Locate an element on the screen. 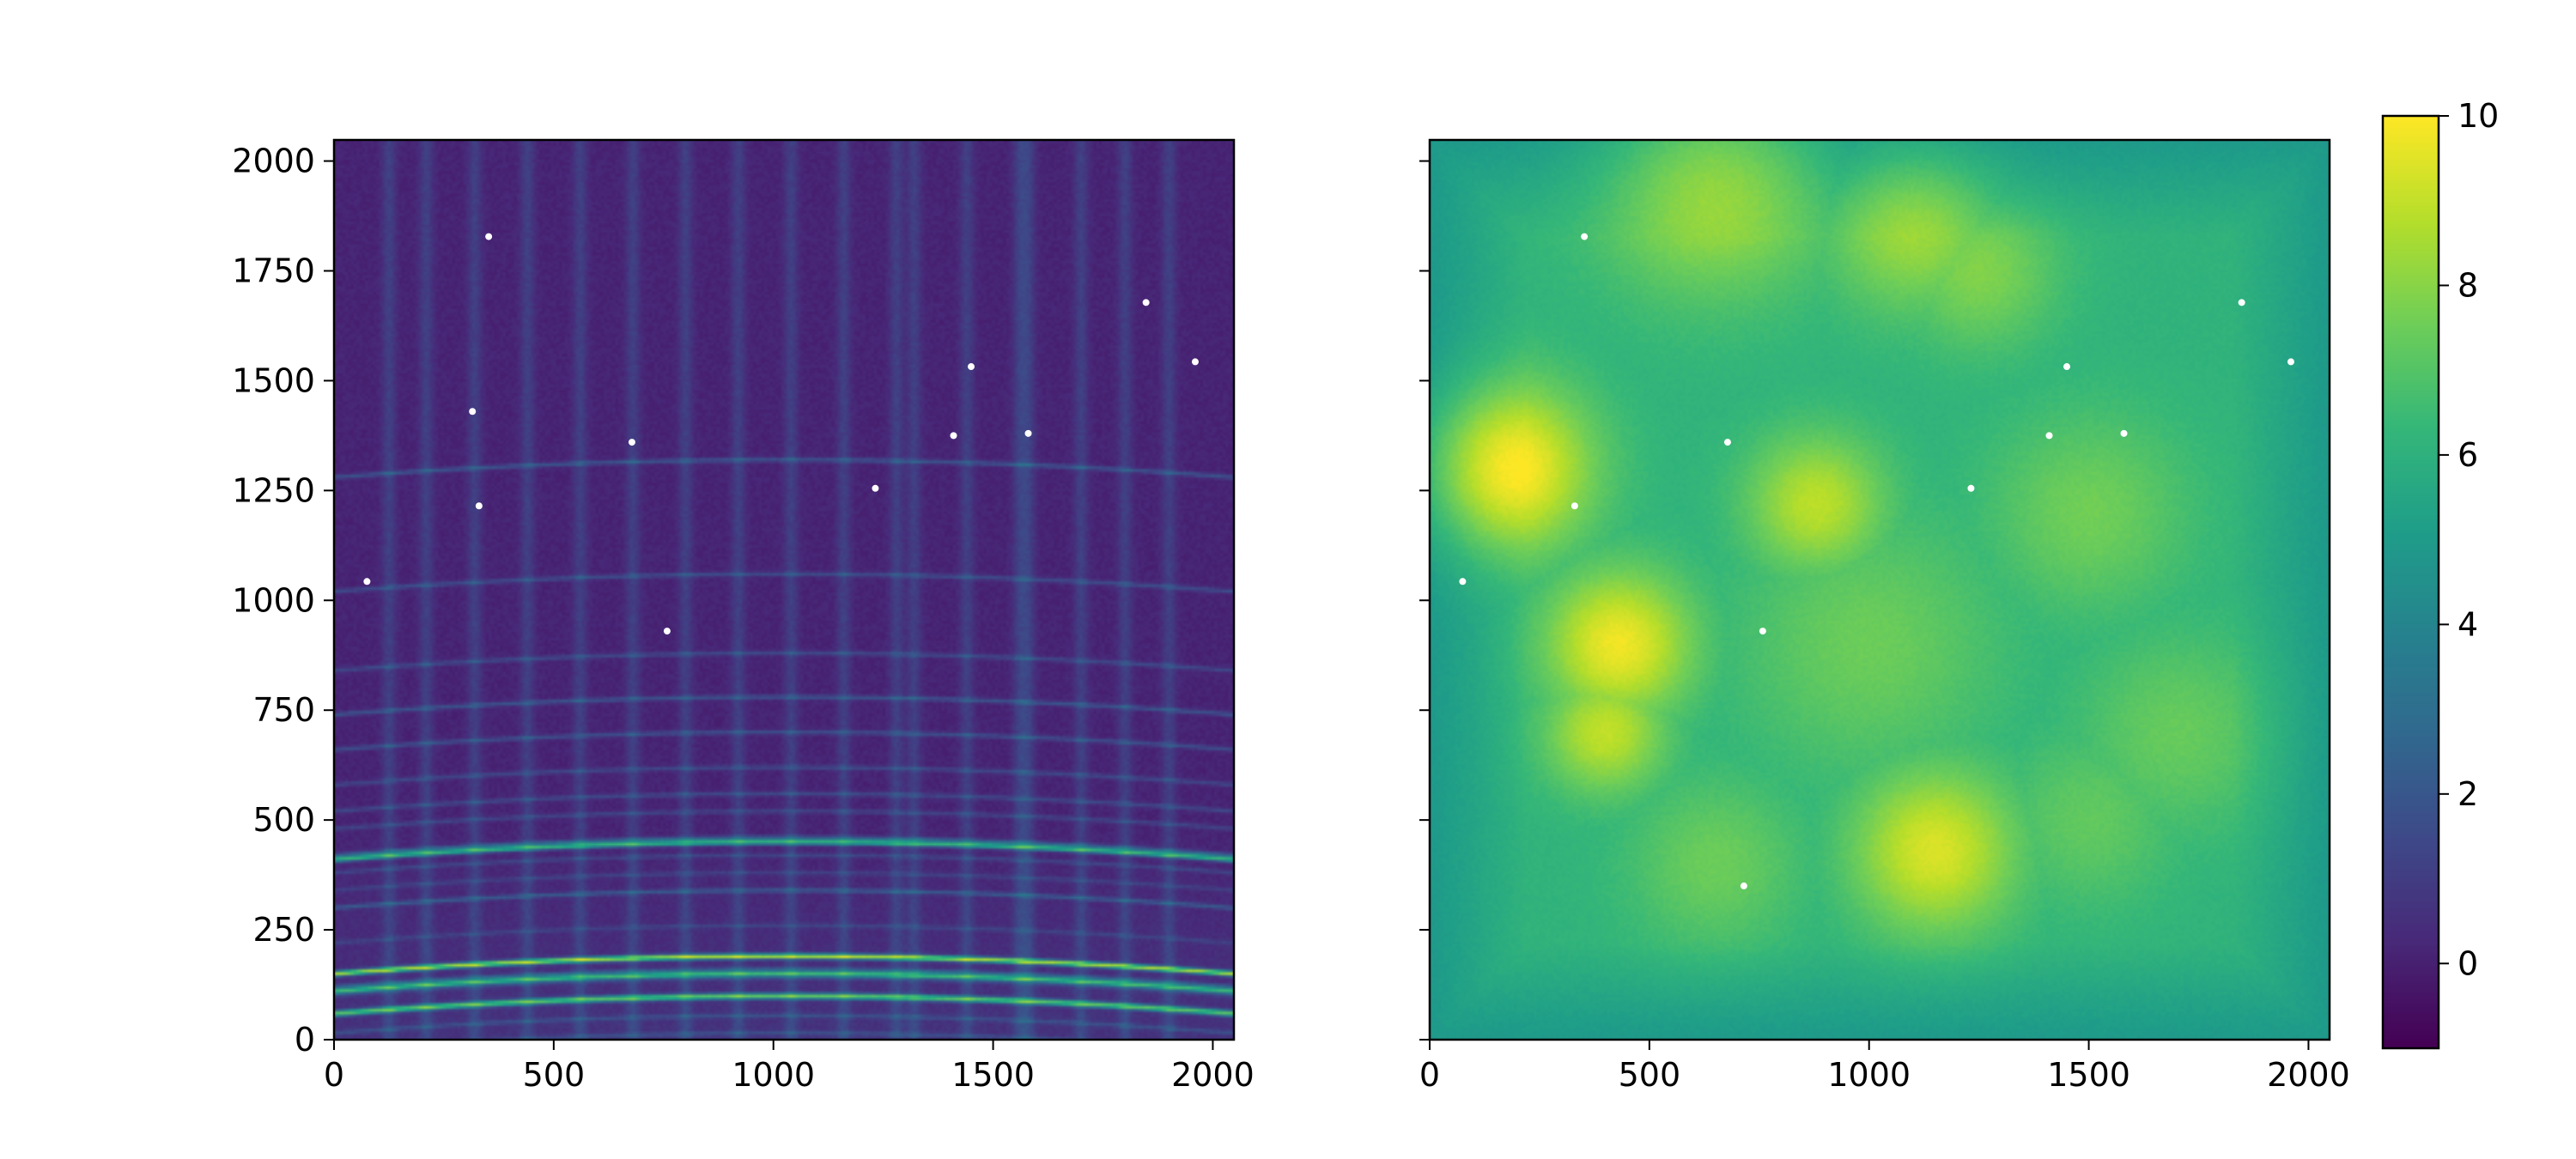 This screenshot has height=1159, width=2576. right-x-ticks: 0 500 1000 1500 2000 is located at coordinates (1885, 1067).